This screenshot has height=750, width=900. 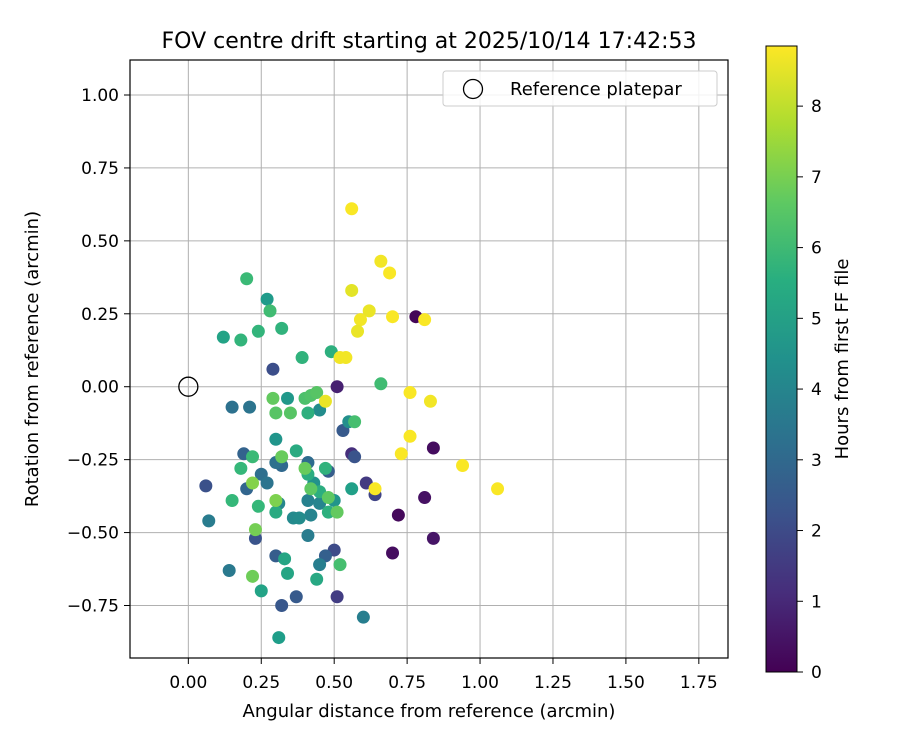 What do you see at coordinates (842, 359) in the screenshot?
I see `colorbar-label: Hours from first FF file` at bounding box center [842, 359].